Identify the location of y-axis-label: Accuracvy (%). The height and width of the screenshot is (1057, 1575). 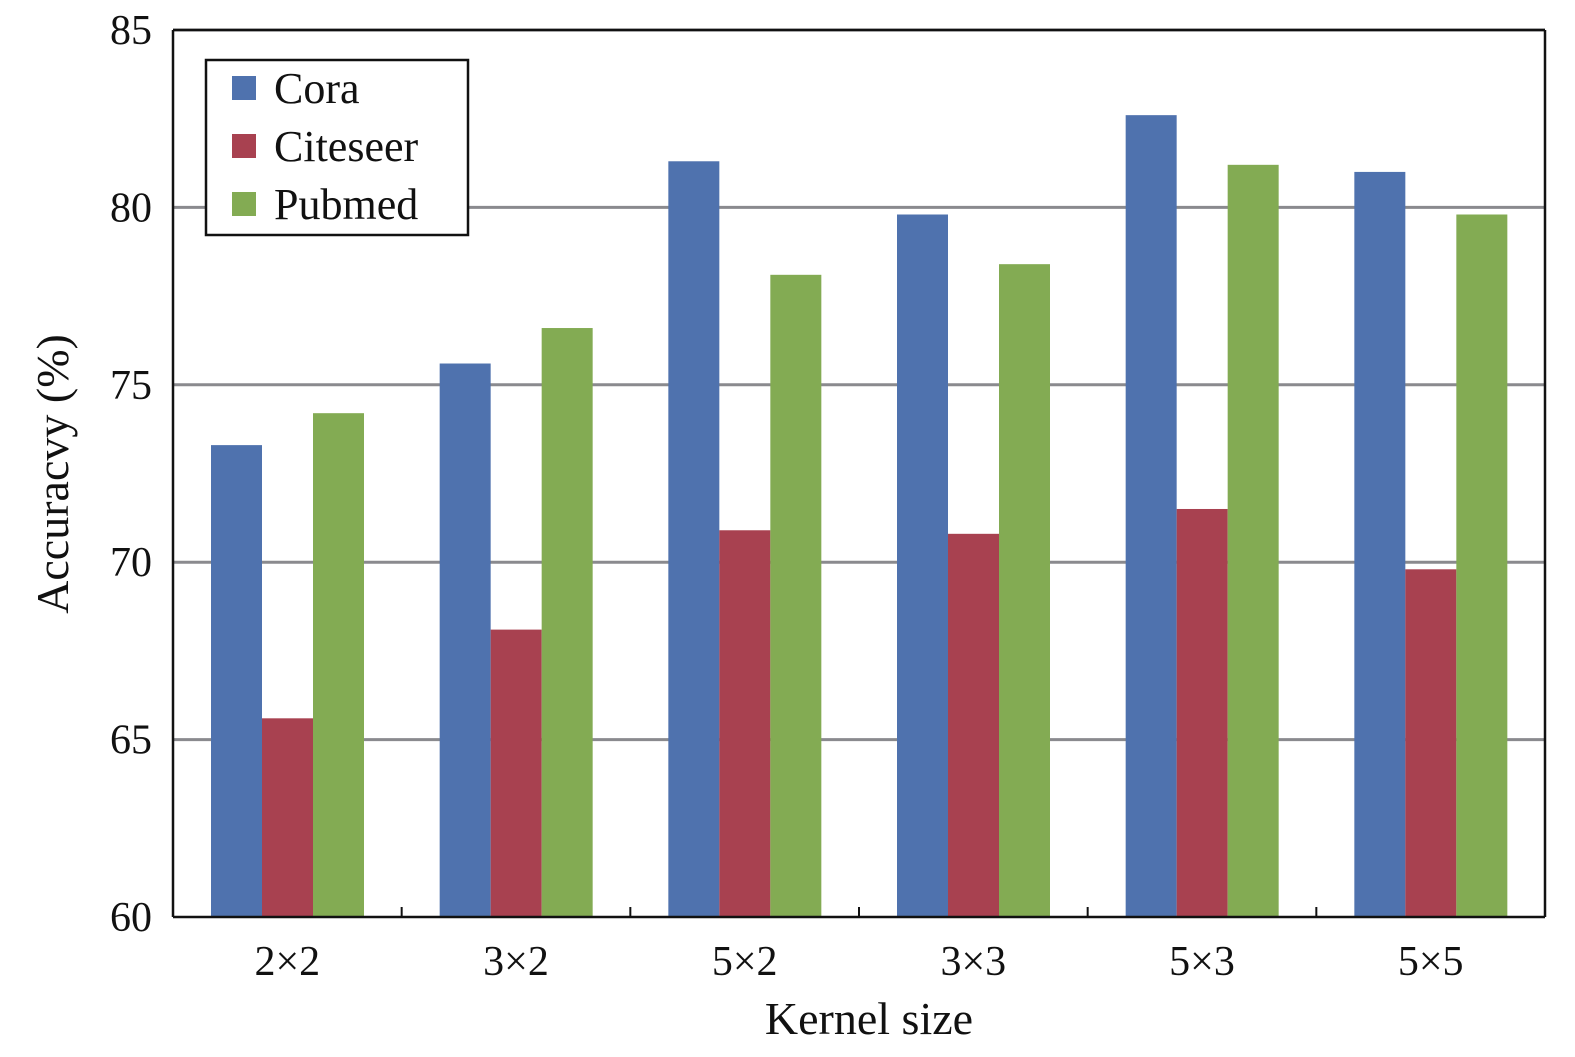
(52, 474).